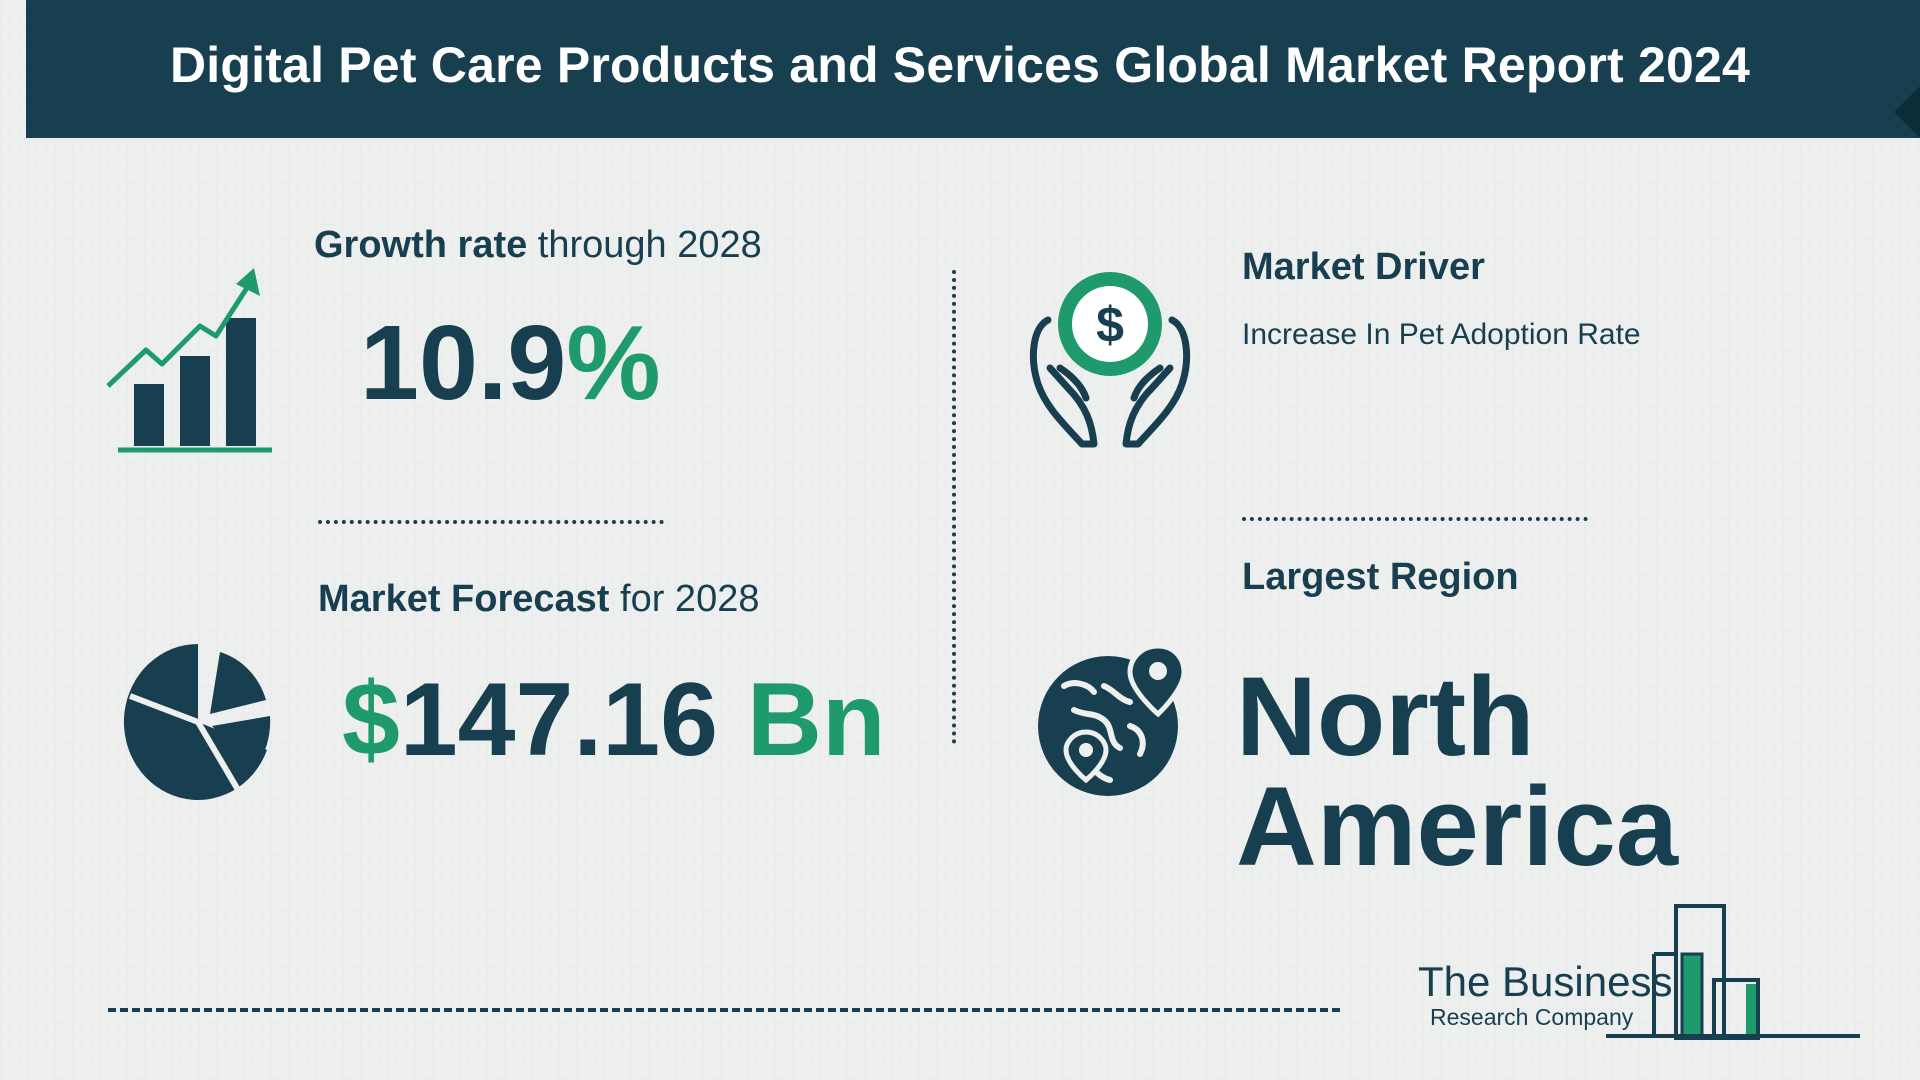 This screenshot has width=1920, height=1080. I want to click on growth-chart-icon, so click(189, 360).